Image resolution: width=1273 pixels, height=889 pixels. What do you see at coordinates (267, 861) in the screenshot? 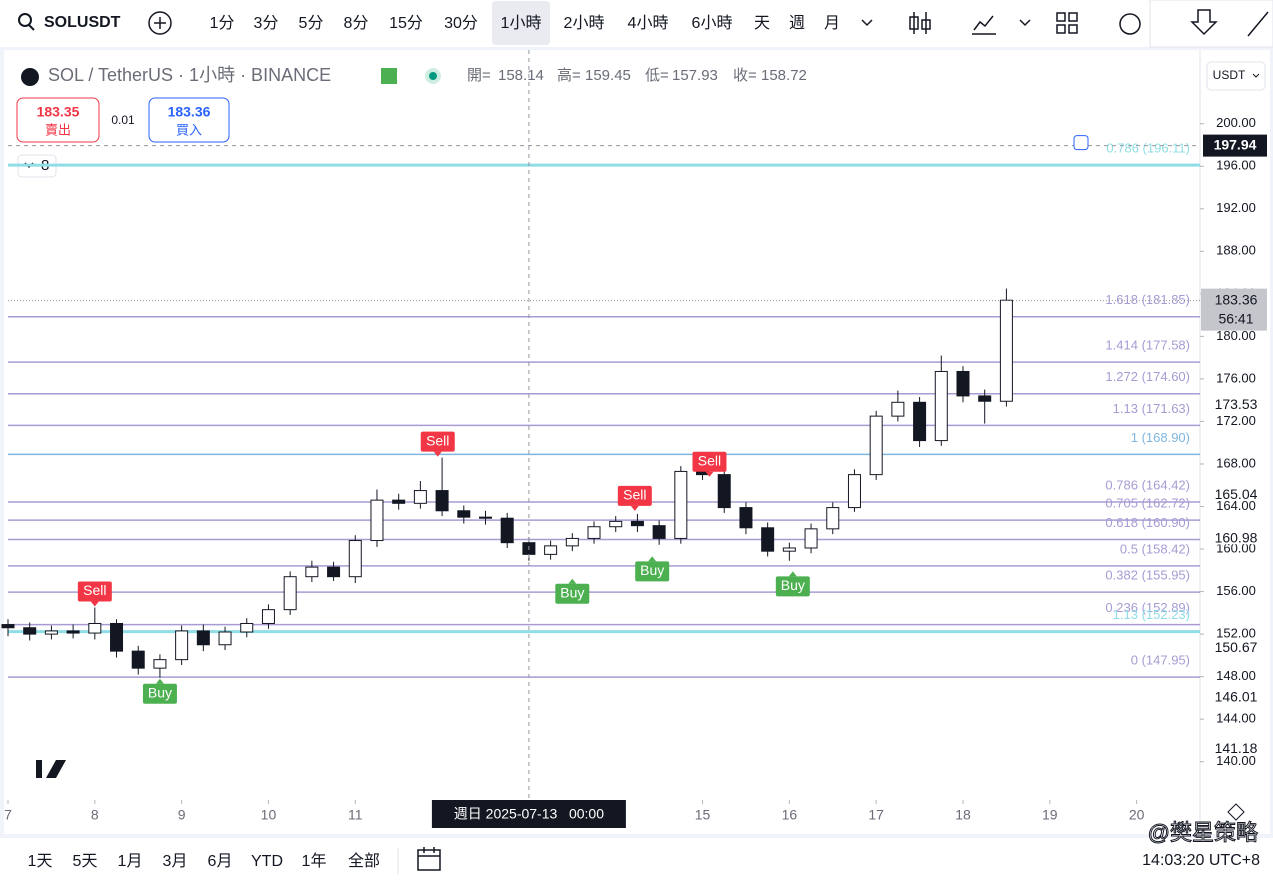
I see `range-button: YTD` at bounding box center [267, 861].